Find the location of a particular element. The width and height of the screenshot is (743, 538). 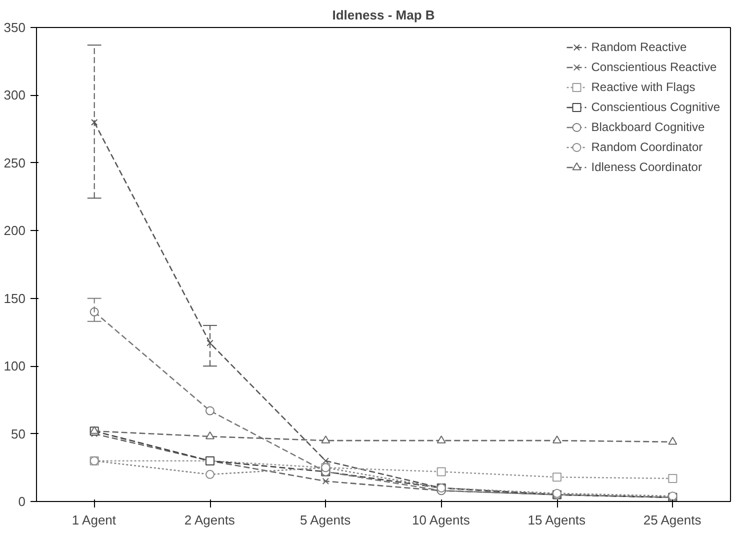

y-tick-label: 350 is located at coordinates (15, 27).